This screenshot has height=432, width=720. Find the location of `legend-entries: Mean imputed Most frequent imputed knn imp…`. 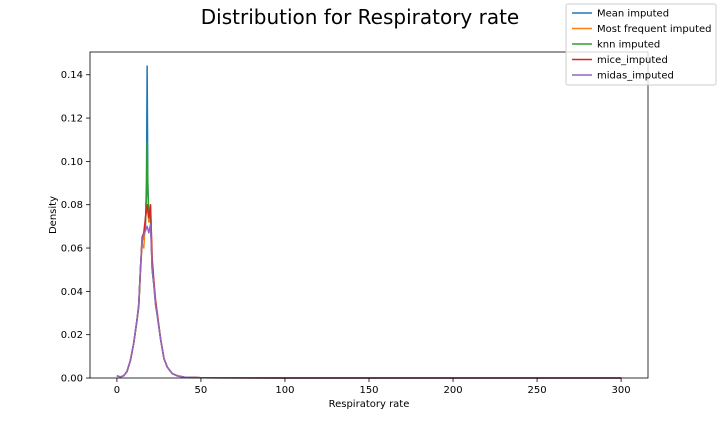

legend-entries: Mean imputed Most frequent imputed knn imp… is located at coordinates (642, 45).